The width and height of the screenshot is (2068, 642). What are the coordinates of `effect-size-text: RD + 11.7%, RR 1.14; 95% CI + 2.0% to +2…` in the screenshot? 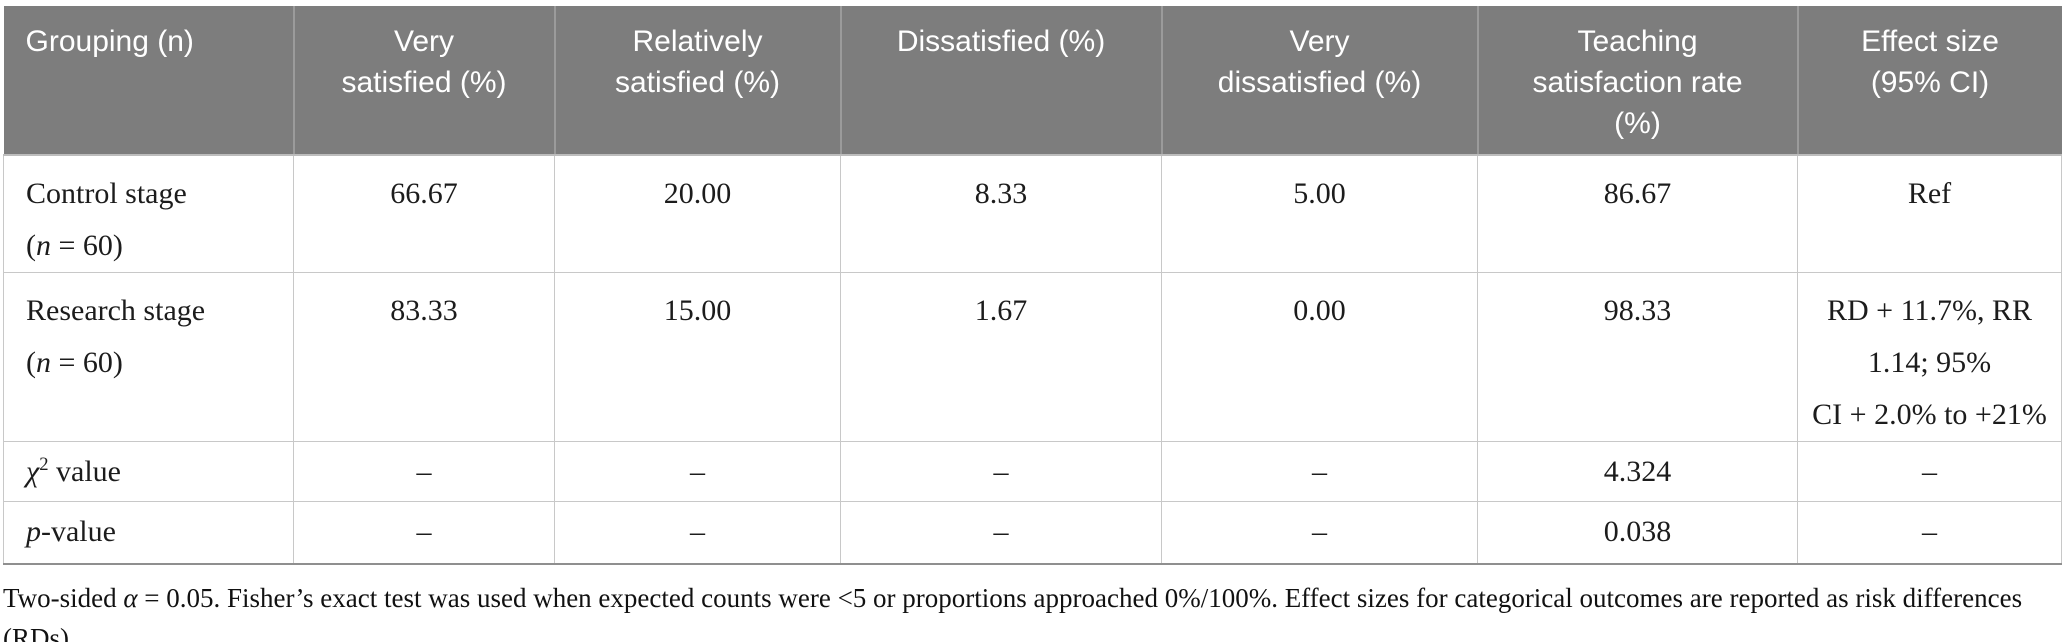 It's located at (1929, 362).